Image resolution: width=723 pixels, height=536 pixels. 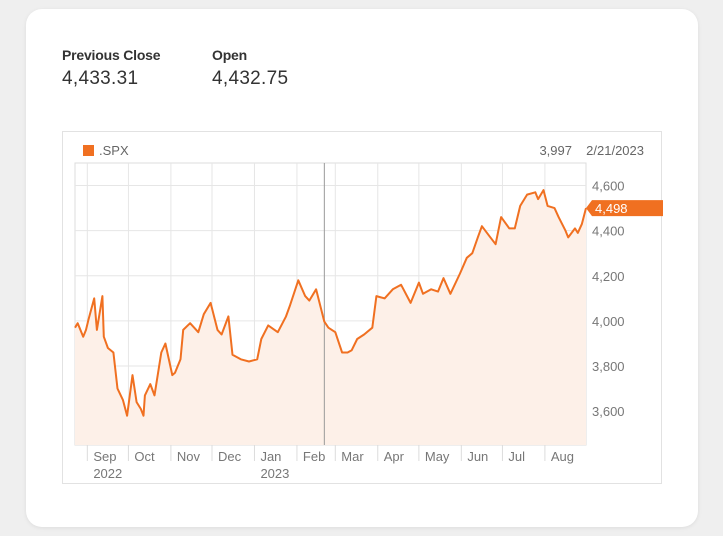 I want to click on last-value-label: 4,498, so click(x=611, y=208).